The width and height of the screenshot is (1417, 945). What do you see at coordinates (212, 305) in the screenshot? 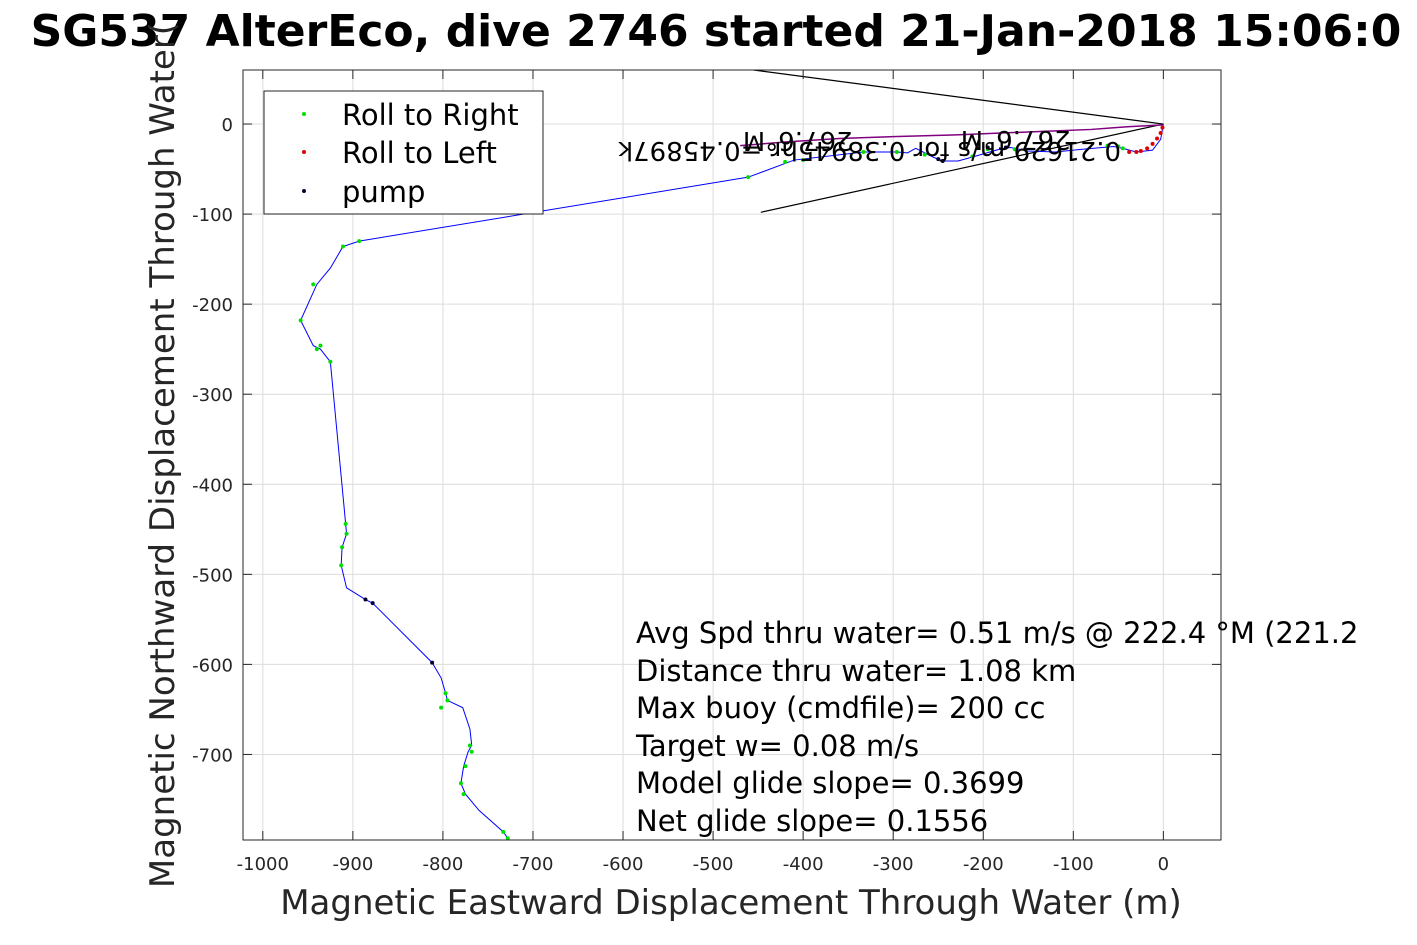
I see `y-tick-label: -200` at bounding box center [212, 305].